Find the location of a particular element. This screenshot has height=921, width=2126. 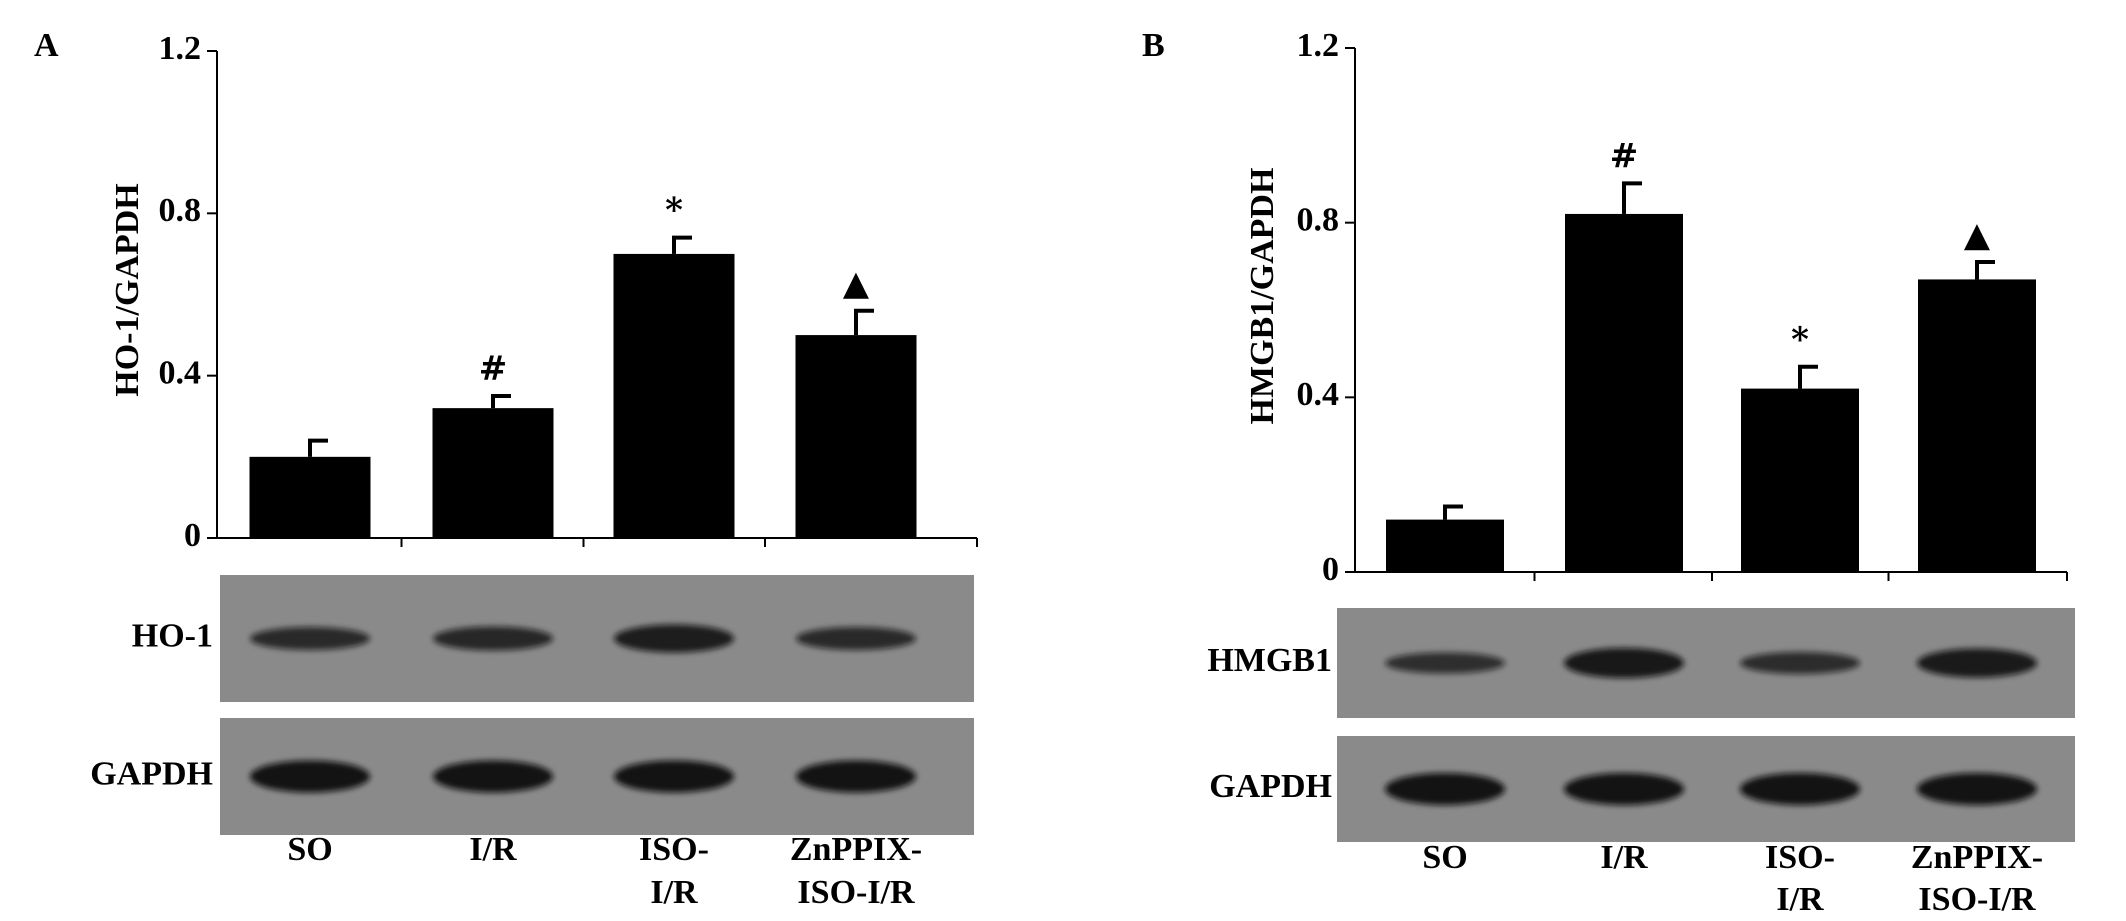

panel-label: A is located at coordinates (46, 45).